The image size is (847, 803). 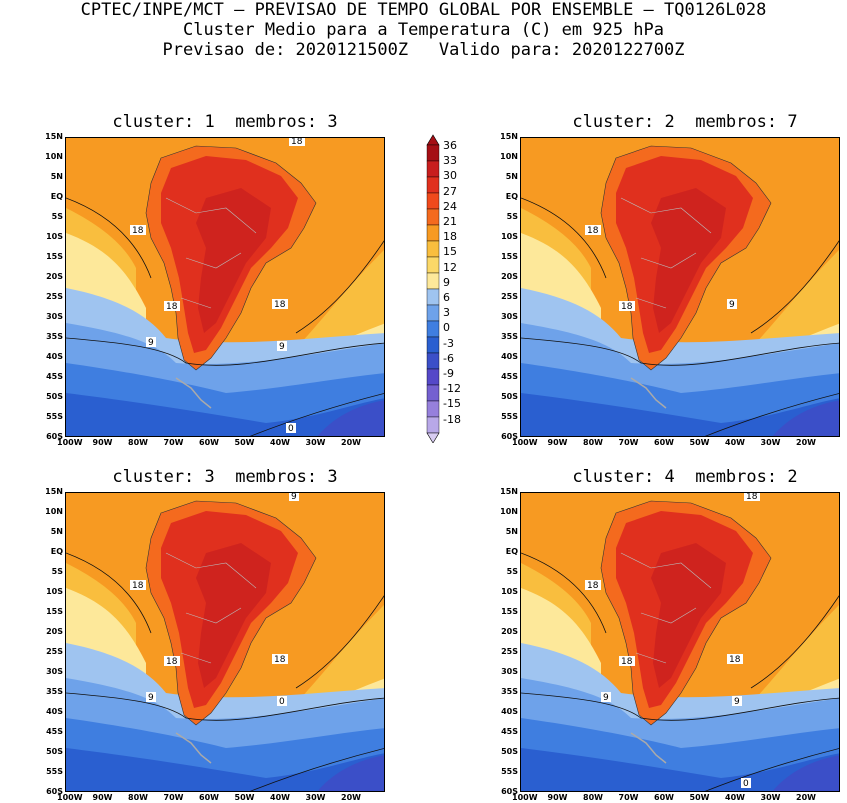 What do you see at coordinates (209, 442) in the screenshot?
I see `lon-tick-label: 60W` at bounding box center [209, 442].